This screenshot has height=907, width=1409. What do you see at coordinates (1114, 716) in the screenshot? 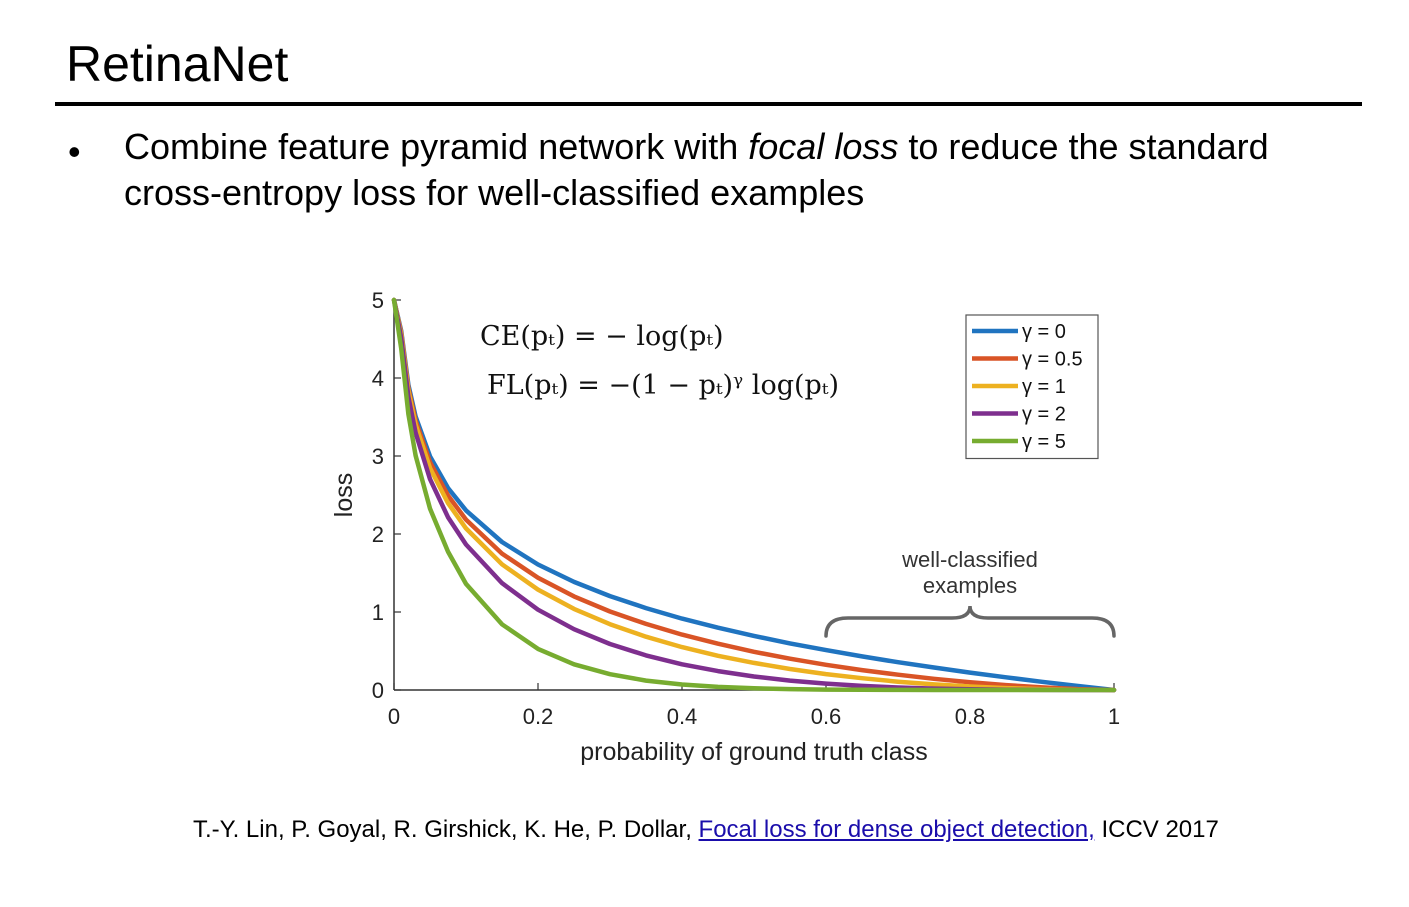
I see `x-tick-label: 1` at bounding box center [1114, 716].